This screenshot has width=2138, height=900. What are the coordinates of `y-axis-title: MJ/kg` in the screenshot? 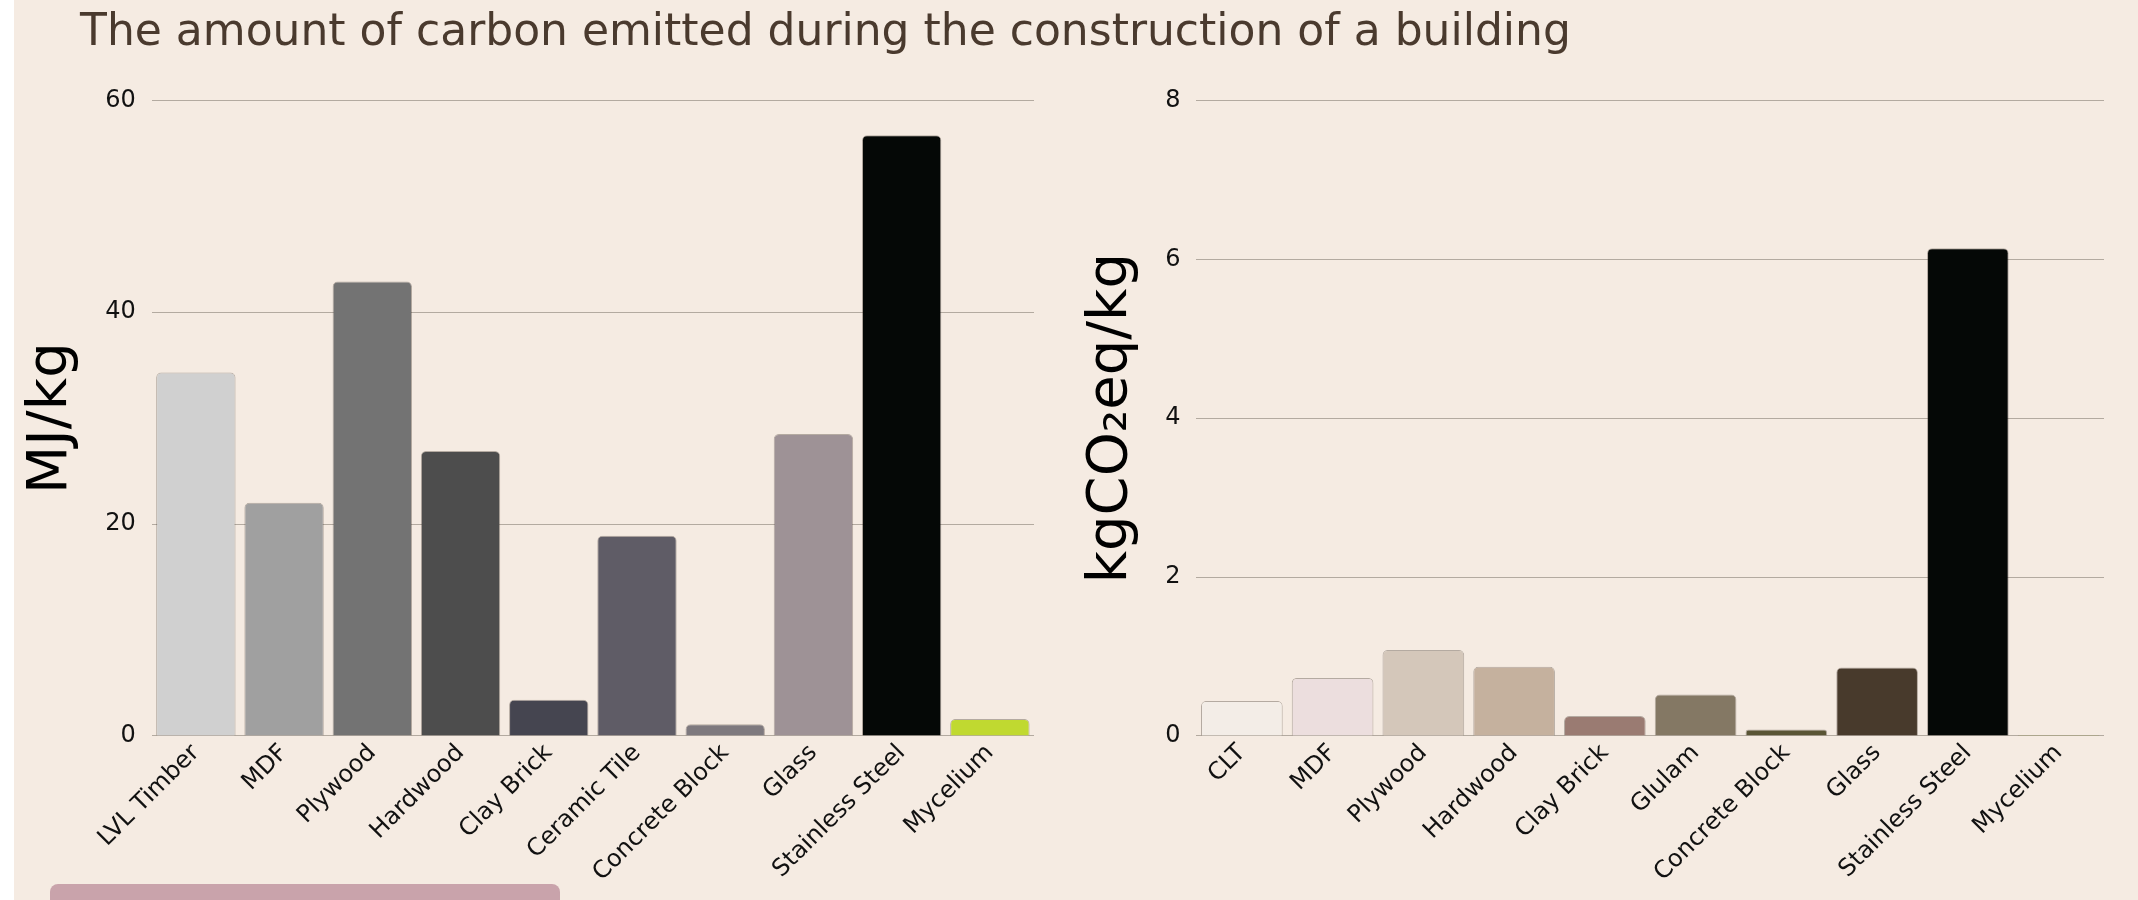 It's located at (47, 418).